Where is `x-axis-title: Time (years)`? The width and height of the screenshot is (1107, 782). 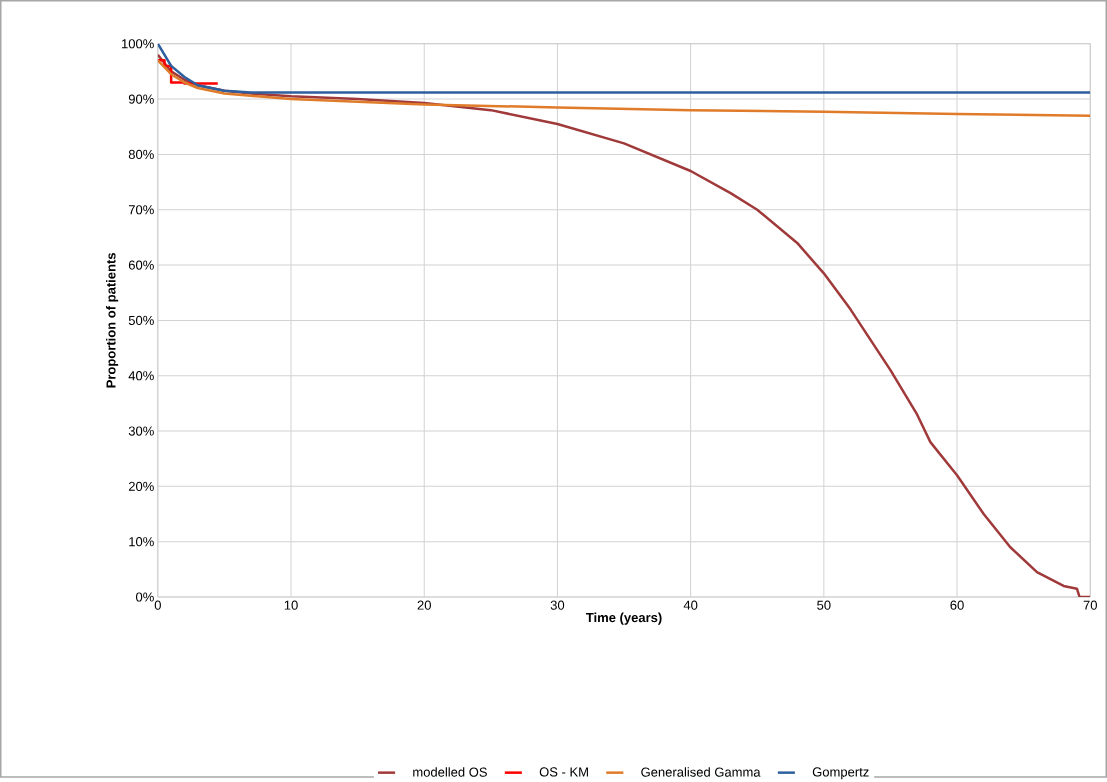 x-axis-title: Time (years) is located at coordinates (623, 618).